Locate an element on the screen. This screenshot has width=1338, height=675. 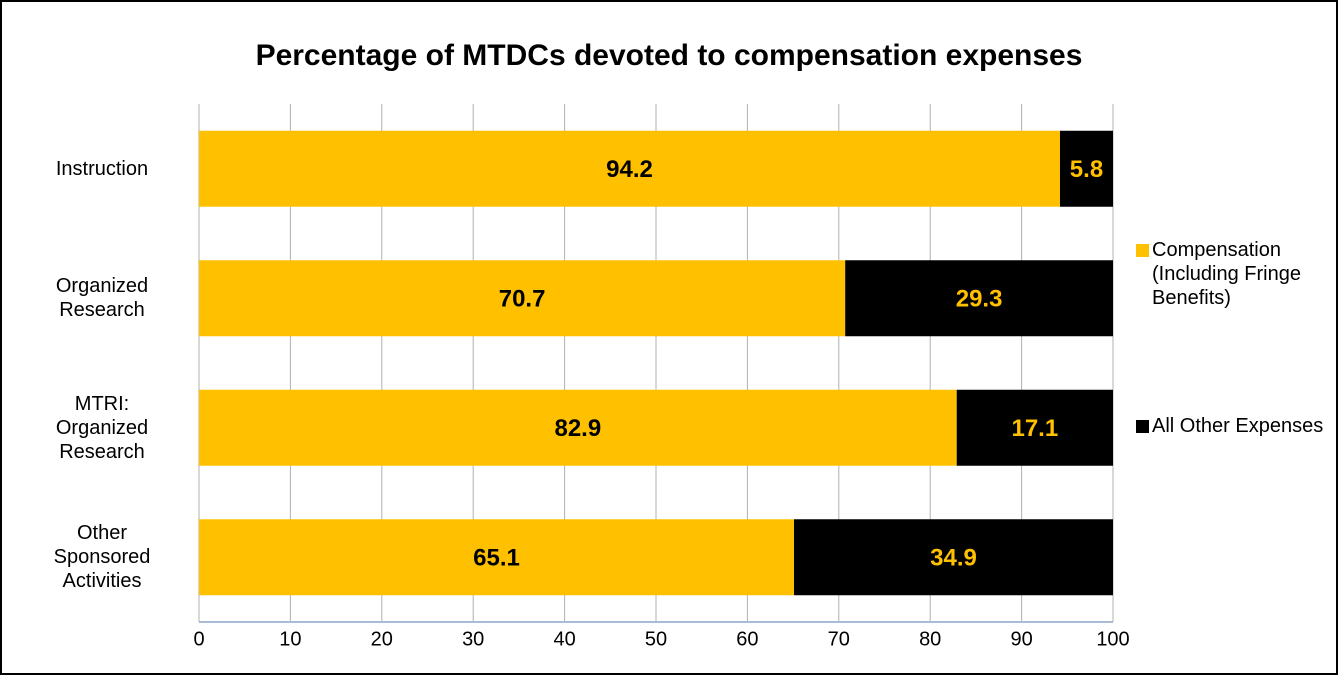
data-label: 94.2 is located at coordinates (629, 169).